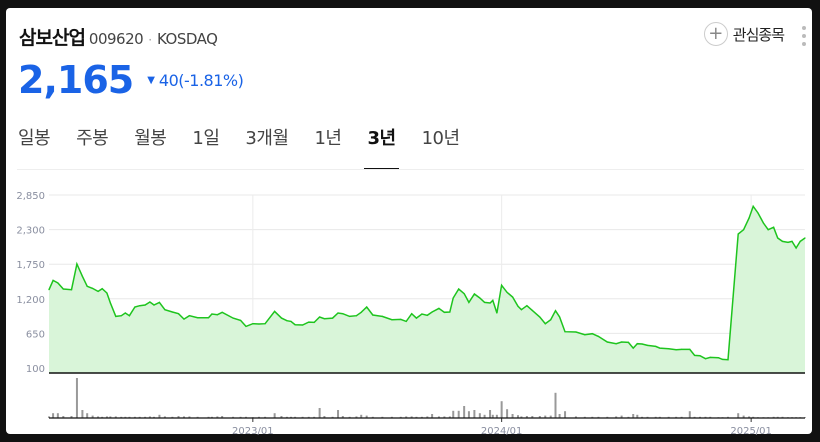 Image resolution: width=820 pixels, height=442 pixels. What do you see at coordinates (751, 431) in the screenshot?
I see `x-tick-label: 2025/01` at bounding box center [751, 431].